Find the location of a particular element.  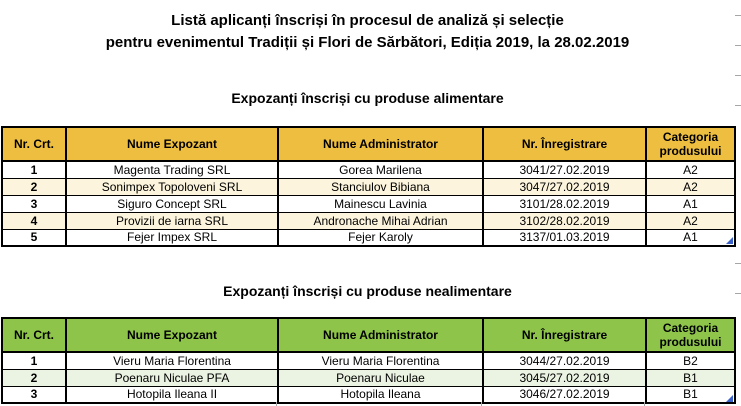

cell-nr-inregistrare: 3046/27.02.2019 is located at coordinates (564, 394).